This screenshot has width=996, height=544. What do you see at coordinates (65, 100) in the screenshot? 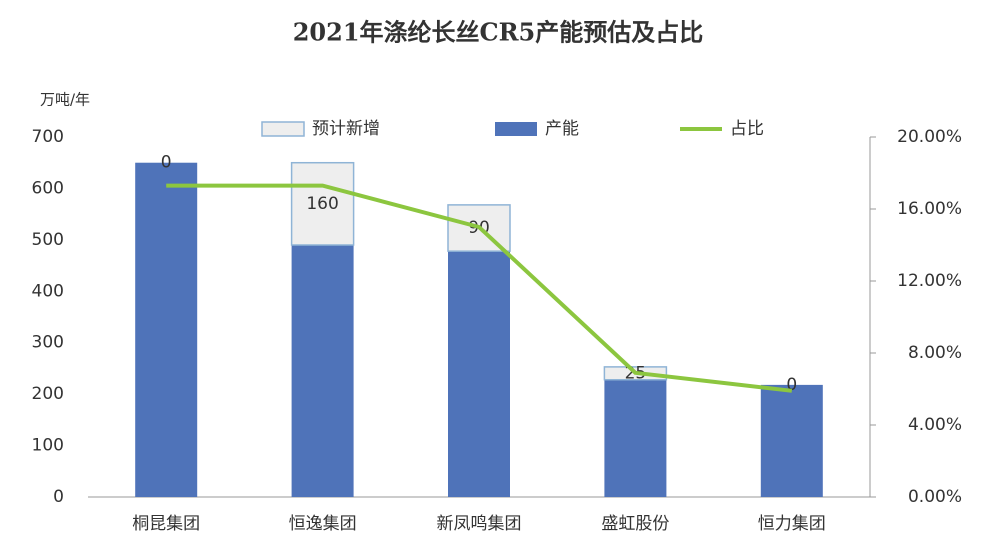
I see `y-axis-label: 万吨/年` at bounding box center [65, 100].